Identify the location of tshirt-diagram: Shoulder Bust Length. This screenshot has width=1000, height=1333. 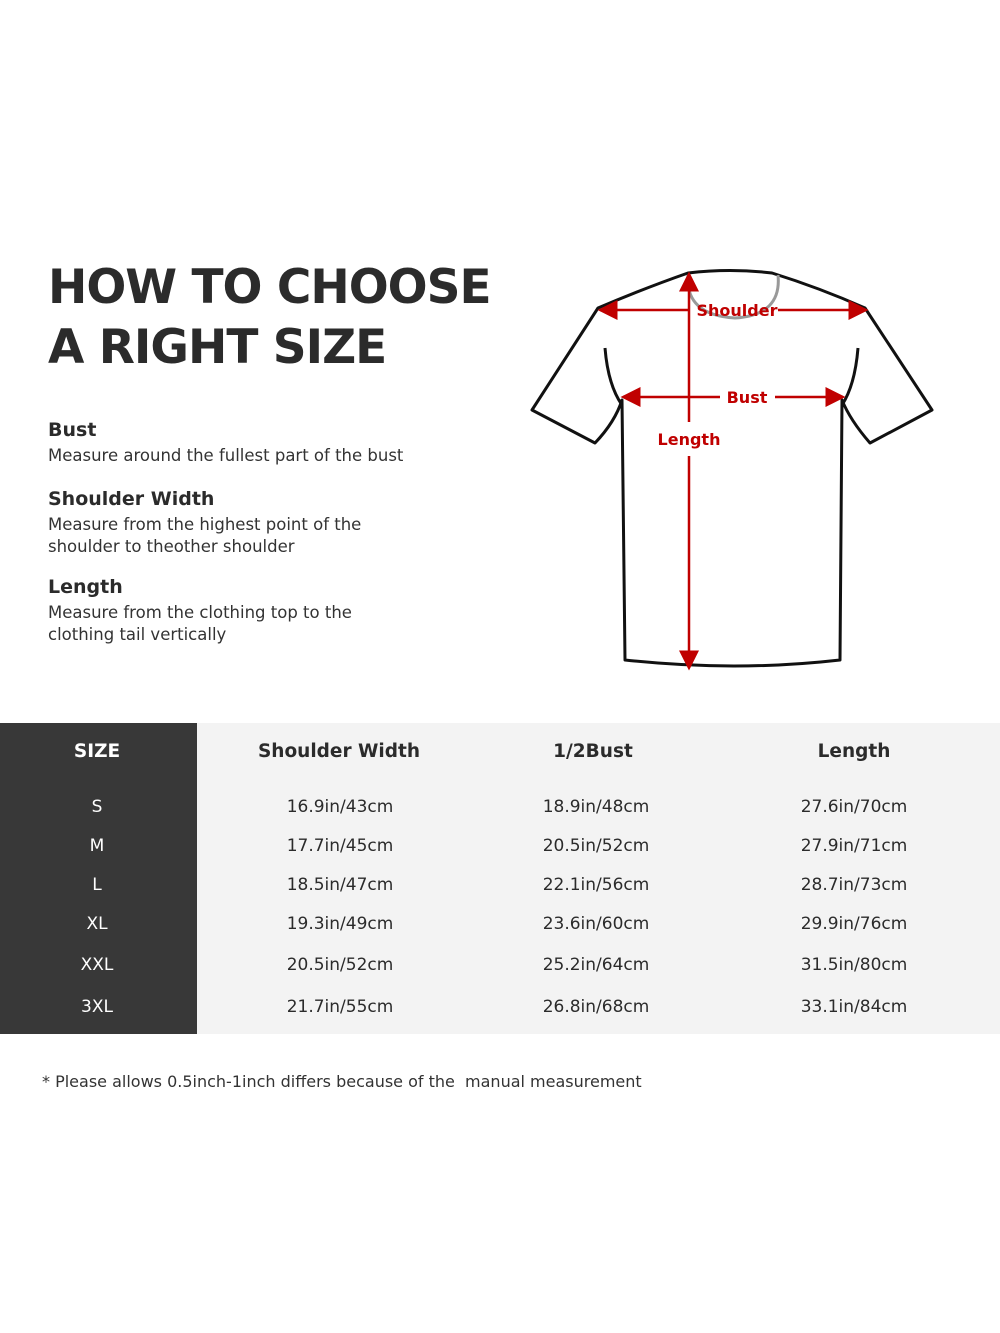
(732, 470).